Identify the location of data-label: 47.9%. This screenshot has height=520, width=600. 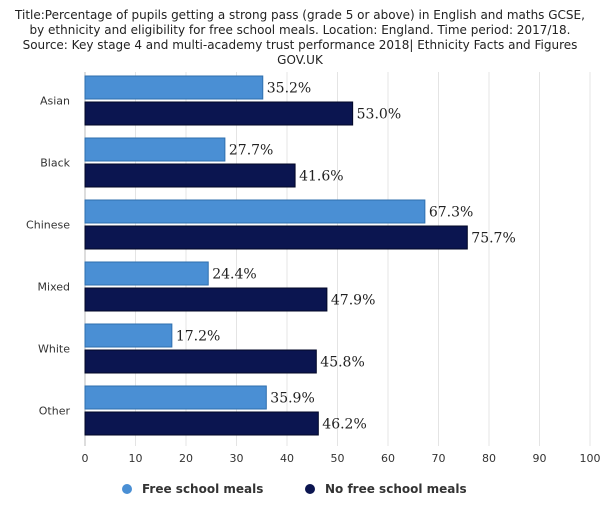
(353, 301).